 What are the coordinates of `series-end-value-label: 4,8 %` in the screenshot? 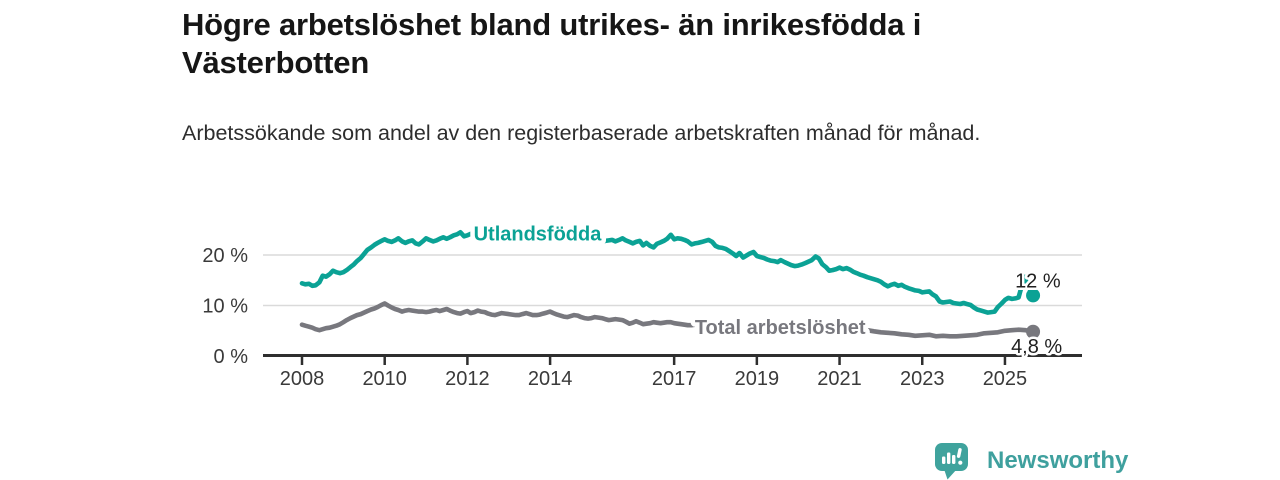 It's located at (1036, 347).